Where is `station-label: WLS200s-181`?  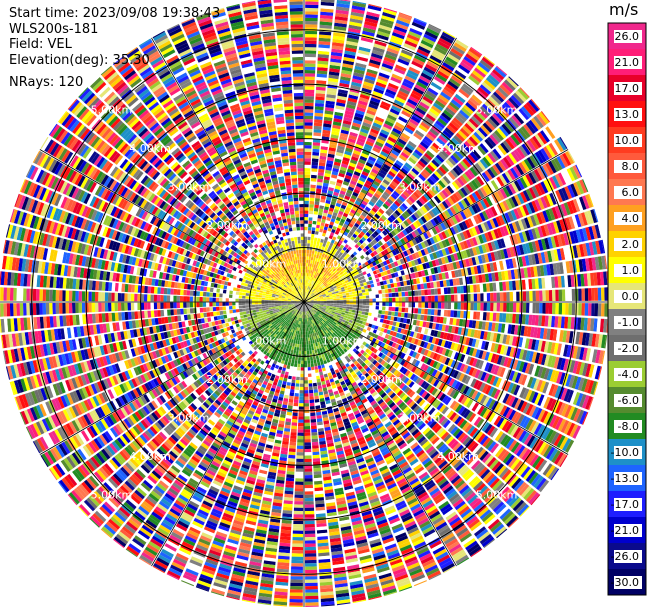
station-label: WLS200s-181 is located at coordinates (54, 29).